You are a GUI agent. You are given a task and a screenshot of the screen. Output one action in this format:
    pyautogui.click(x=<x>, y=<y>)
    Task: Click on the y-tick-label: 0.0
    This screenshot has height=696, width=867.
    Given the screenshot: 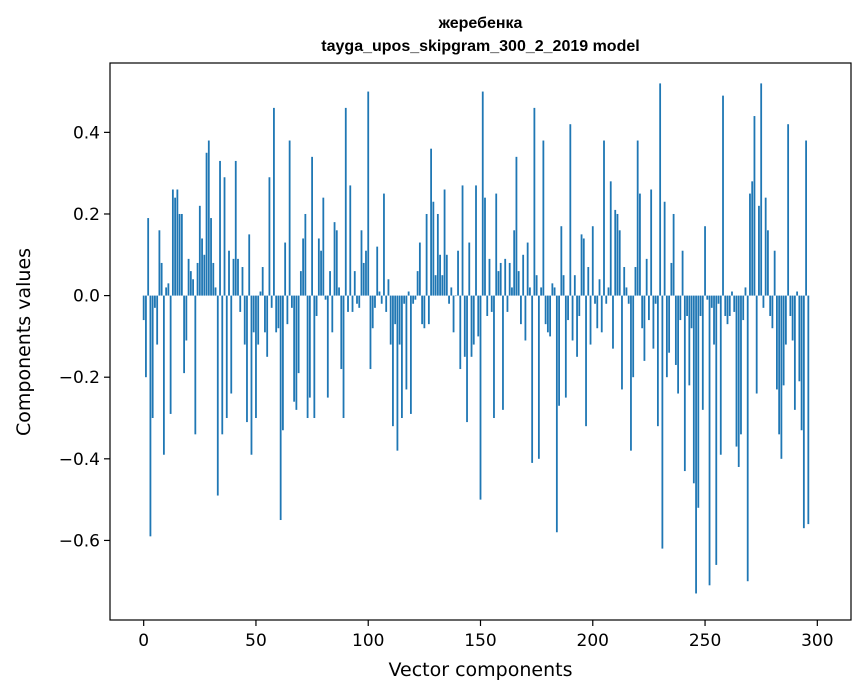 What is the action you would take?
    pyautogui.click(x=86, y=297)
    